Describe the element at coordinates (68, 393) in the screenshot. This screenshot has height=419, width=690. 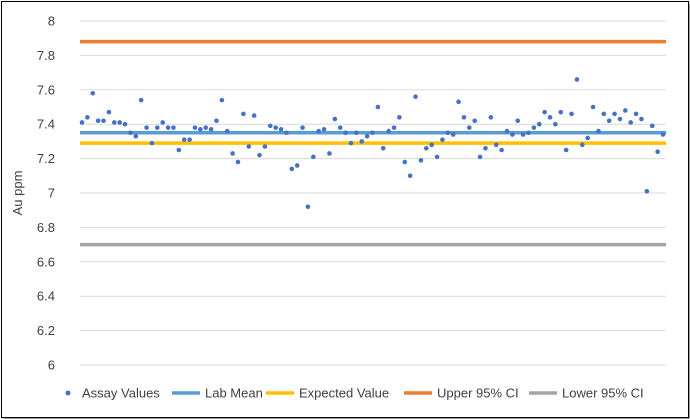
I see `legend-marker-assay-values` at that location.